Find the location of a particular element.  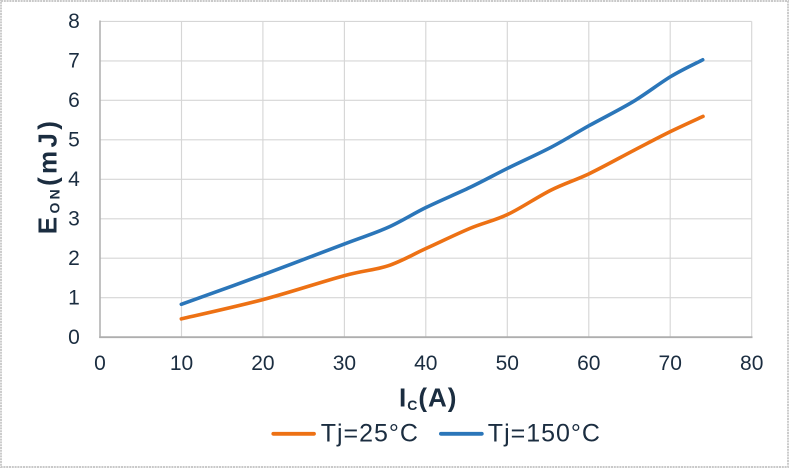

svg-text: Tj=150°C is located at coordinates (544, 433).